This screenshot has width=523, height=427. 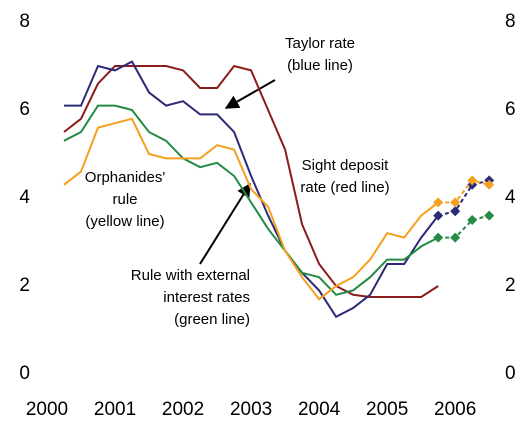 What do you see at coordinates (455, 409) in the screenshot?
I see `x-tick-label: 2006` at bounding box center [455, 409].